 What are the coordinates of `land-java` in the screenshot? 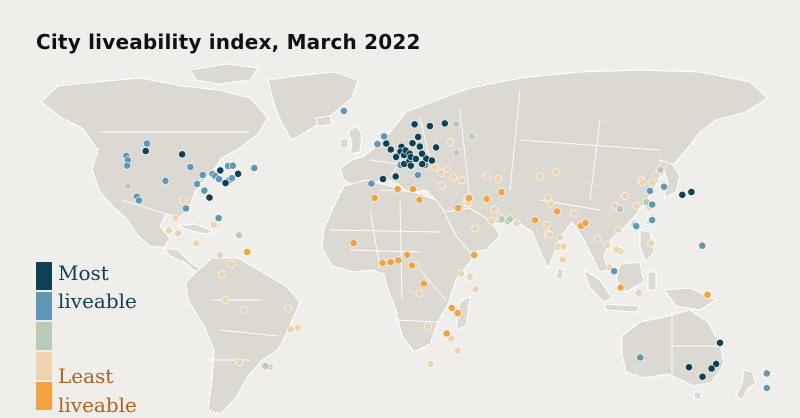 It's located at (622, 308).